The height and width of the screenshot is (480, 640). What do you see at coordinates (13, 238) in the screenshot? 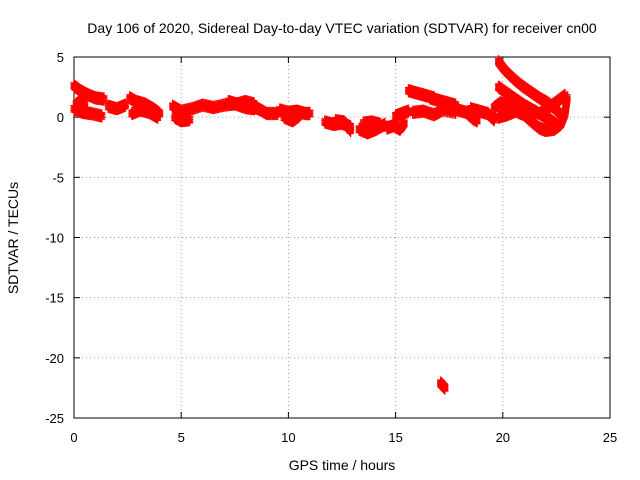
I see `y-axis-title: SDTVAR / TECUs` at bounding box center [13, 238].